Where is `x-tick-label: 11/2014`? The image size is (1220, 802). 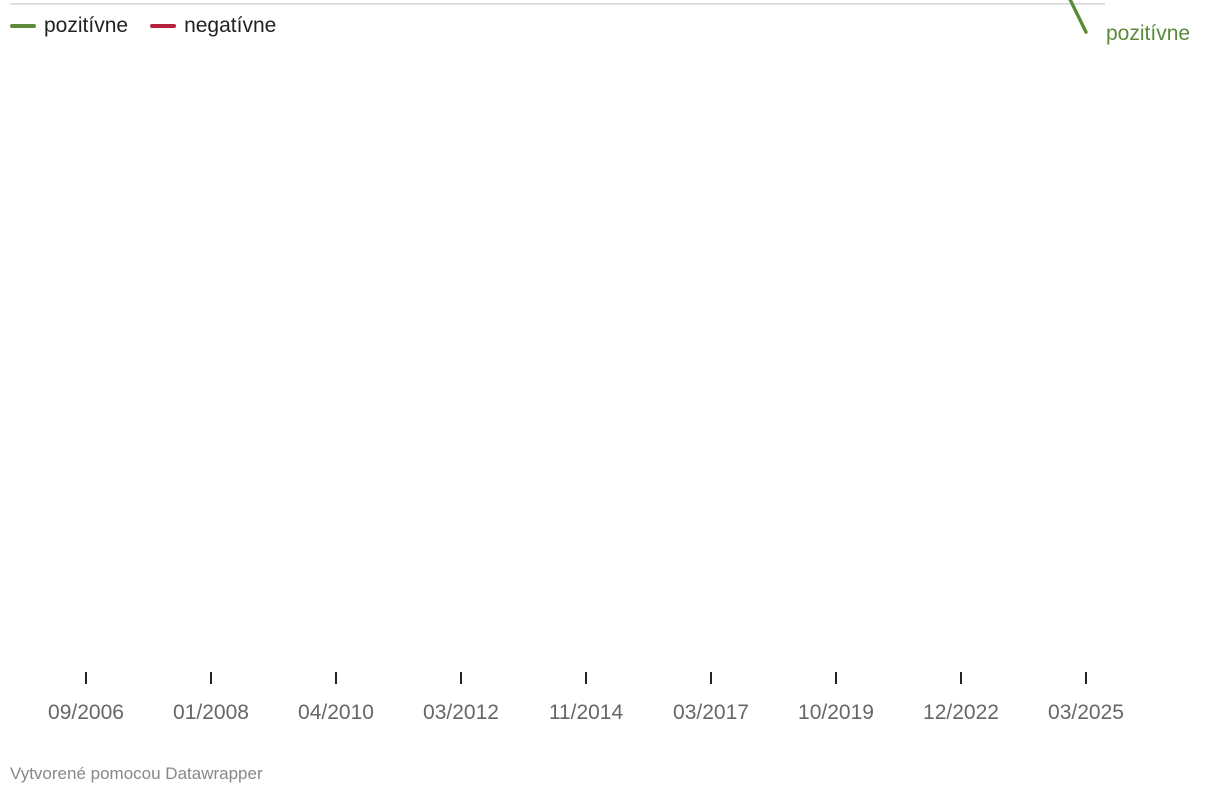 x-tick-label: 11/2014 is located at coordinates (586, 712).